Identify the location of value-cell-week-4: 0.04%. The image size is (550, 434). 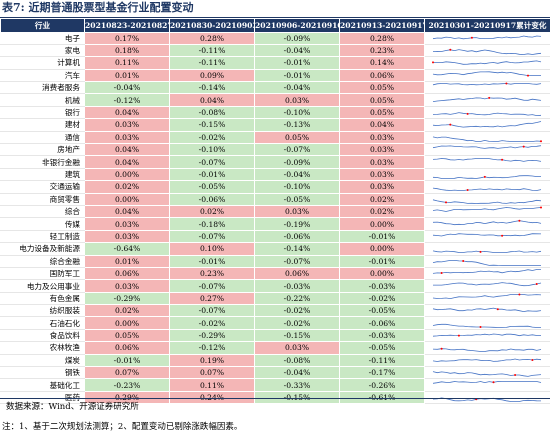
(382, 125).